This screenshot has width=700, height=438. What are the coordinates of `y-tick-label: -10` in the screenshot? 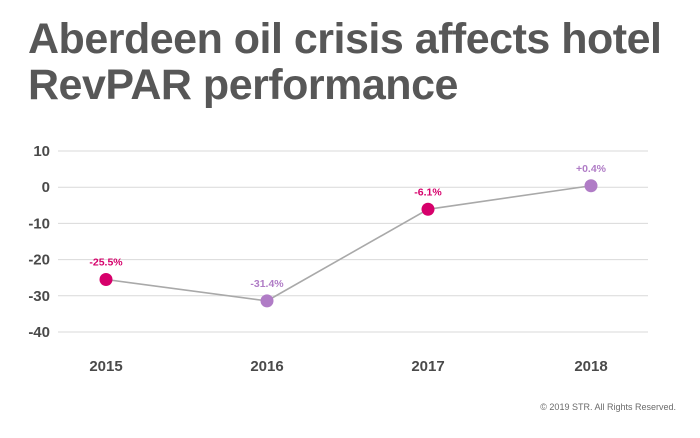 It's located at (39, 223).